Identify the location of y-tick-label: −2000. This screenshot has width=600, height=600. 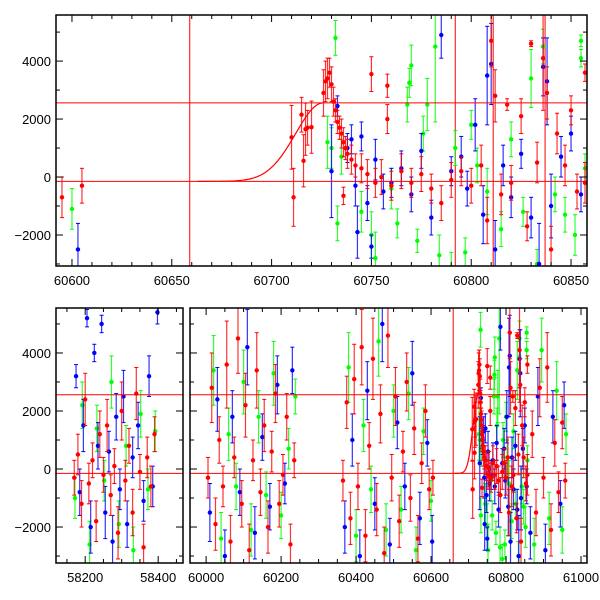
(32, 235).